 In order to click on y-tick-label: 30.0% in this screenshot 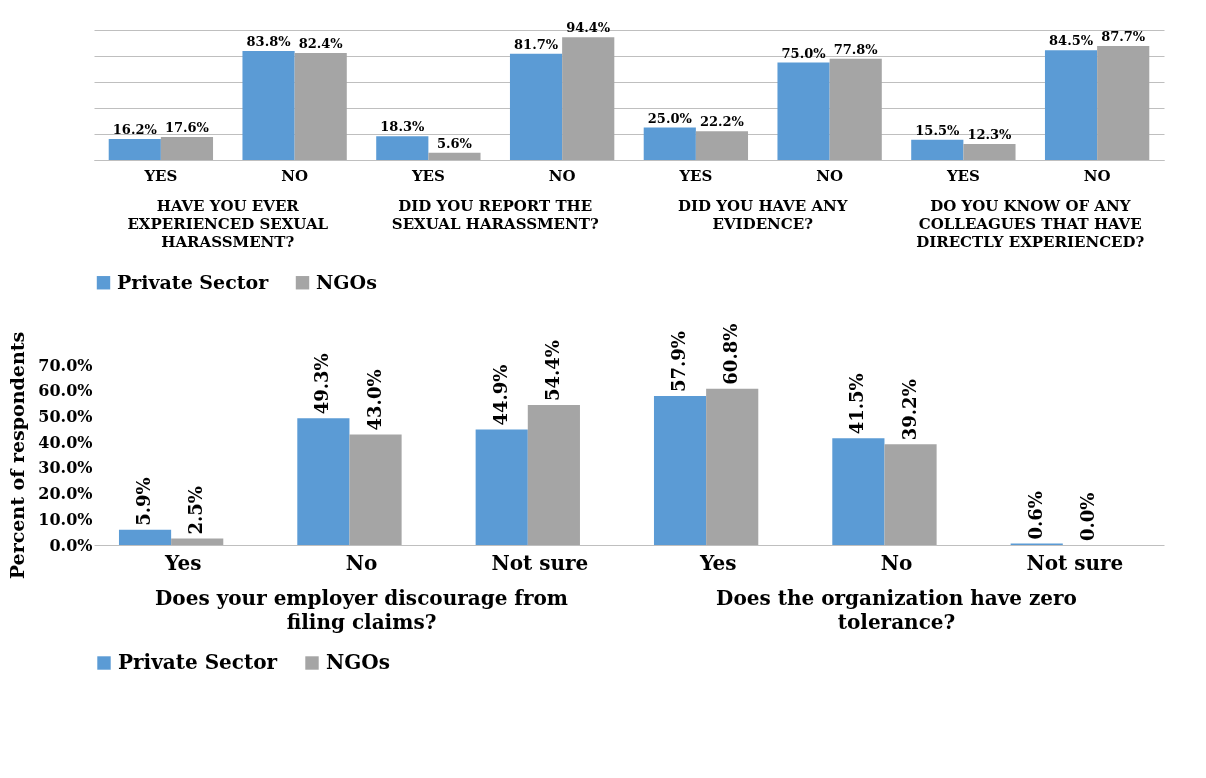, I will do `click(65, 468)`.